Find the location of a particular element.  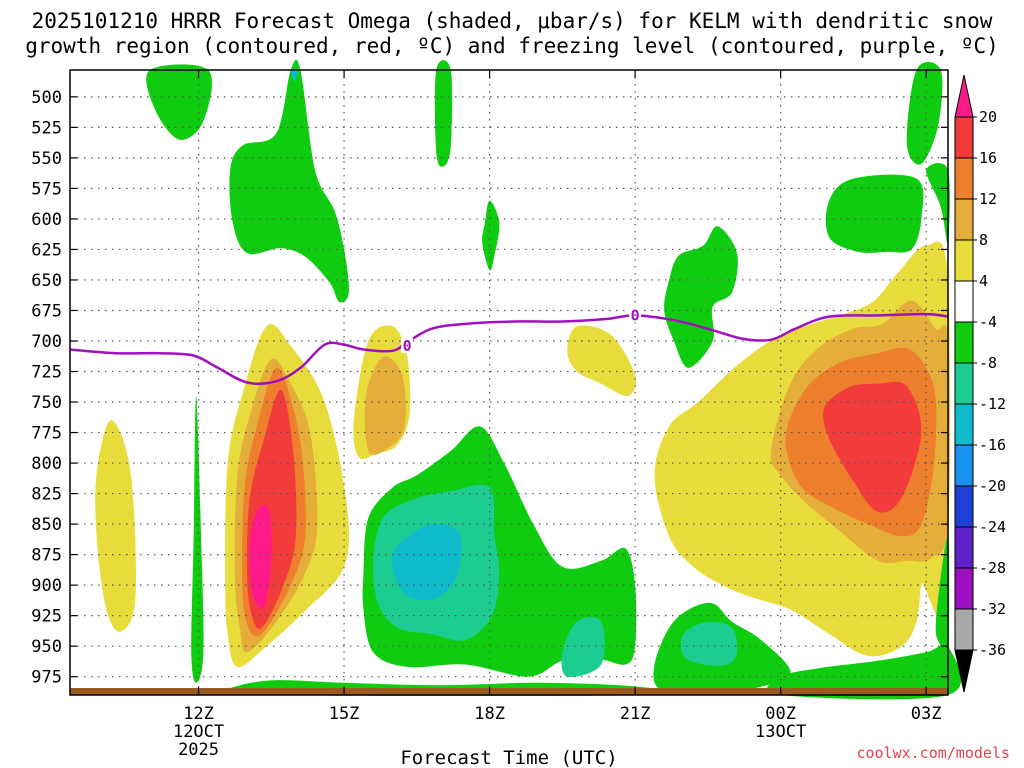

colorbar-label: 8 is located at coordinates (983, 240).